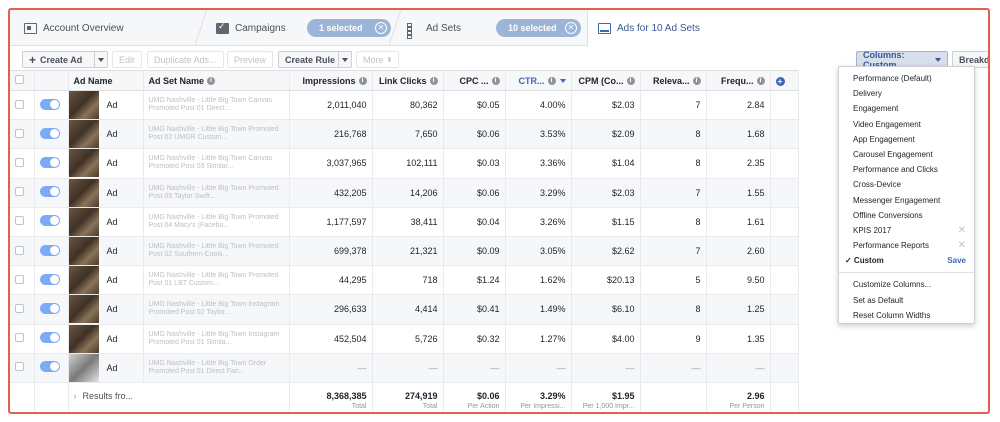 This screenshot has height=422, width=1000. Describe the element at coordinates (906, 169) in the screenshot. I see `menu-item-performance-and-clicks: Performance and Clicks` at that location.